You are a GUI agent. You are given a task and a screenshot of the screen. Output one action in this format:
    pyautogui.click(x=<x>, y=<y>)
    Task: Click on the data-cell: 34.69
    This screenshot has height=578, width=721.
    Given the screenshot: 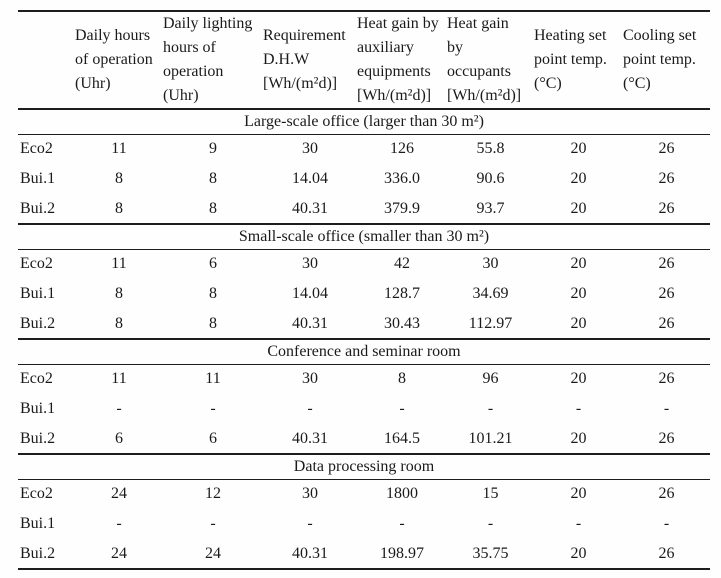 What is the action you would take?
    pyautogui.click(x=490, y=293)
    